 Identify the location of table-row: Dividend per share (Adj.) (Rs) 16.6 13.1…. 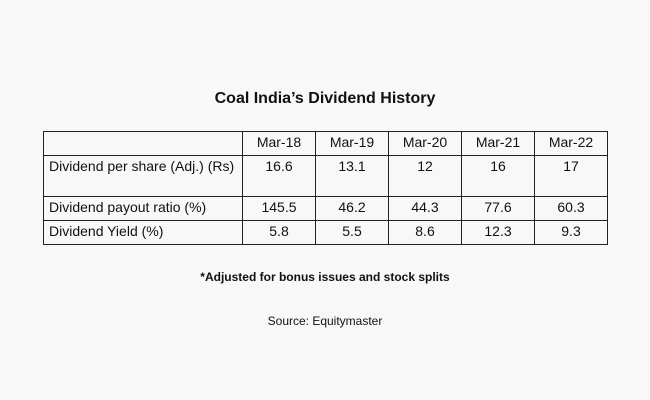
(325, 176).